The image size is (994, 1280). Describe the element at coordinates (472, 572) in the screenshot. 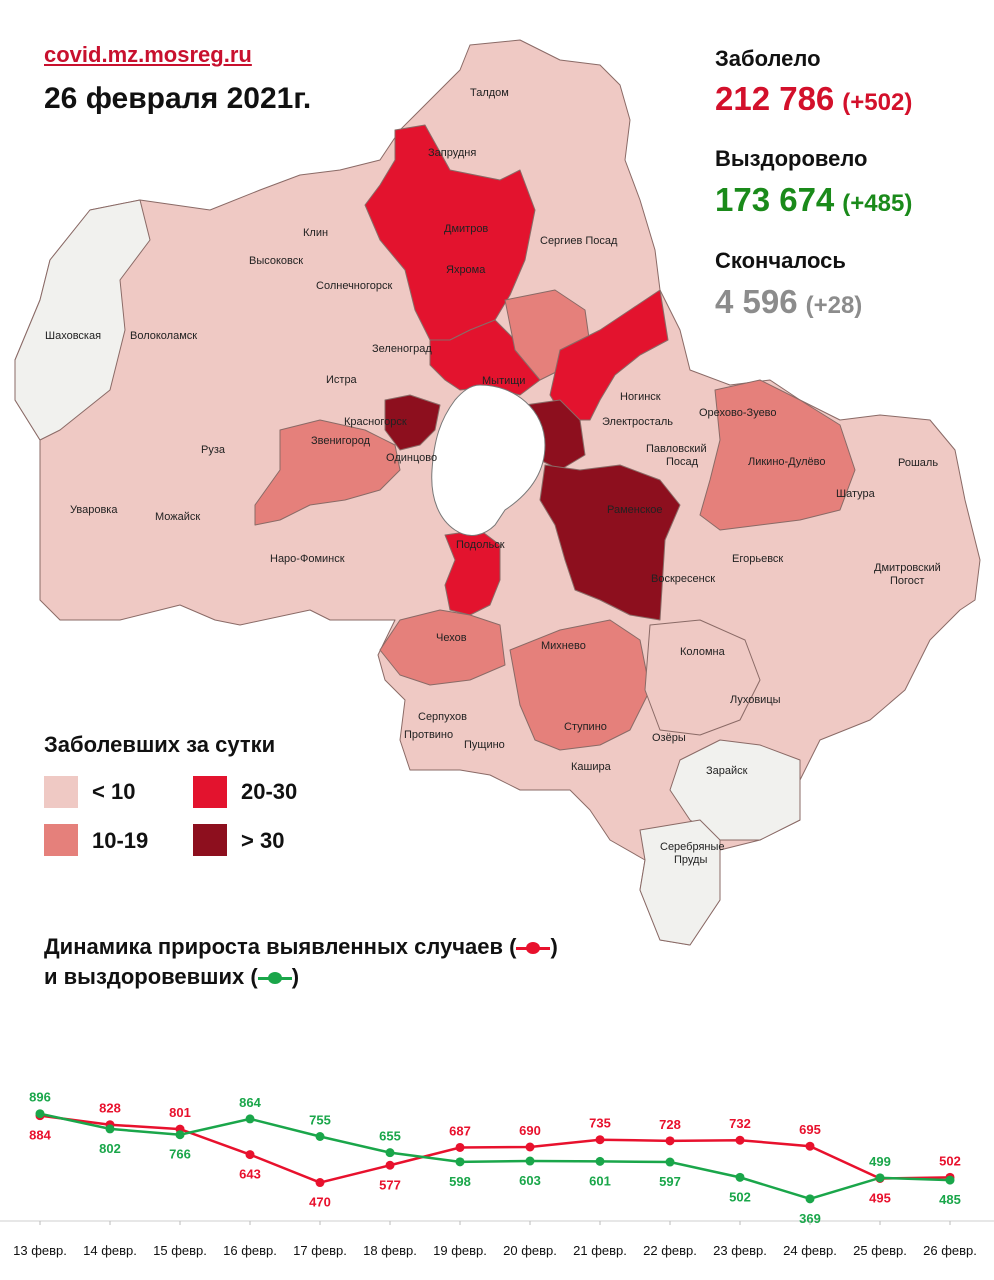

I see `district-podolsk` at that location.